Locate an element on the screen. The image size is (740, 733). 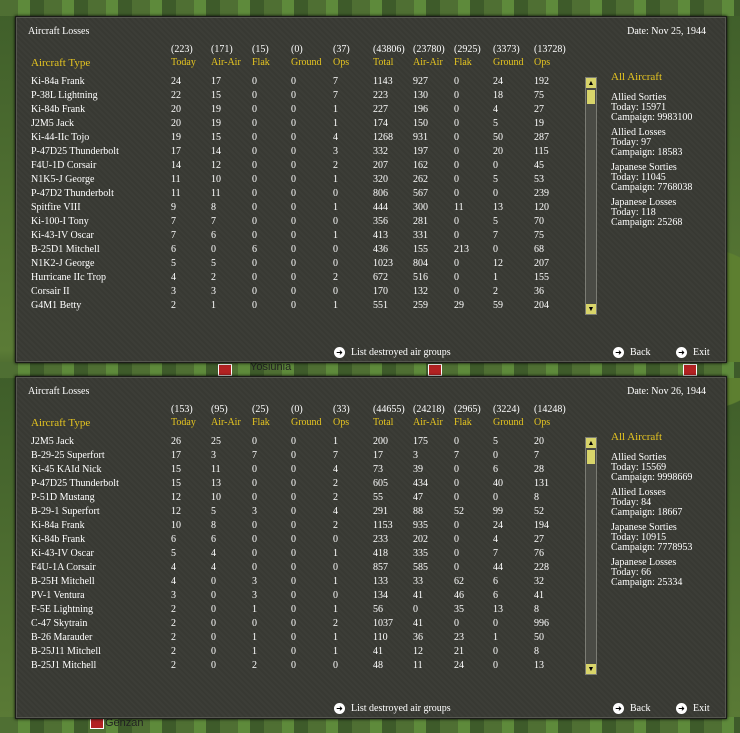
table-row: B-25D1 Mitchell 6 0 6 0 0 436 155 213 0 68 is located at coordinates (296, 251).